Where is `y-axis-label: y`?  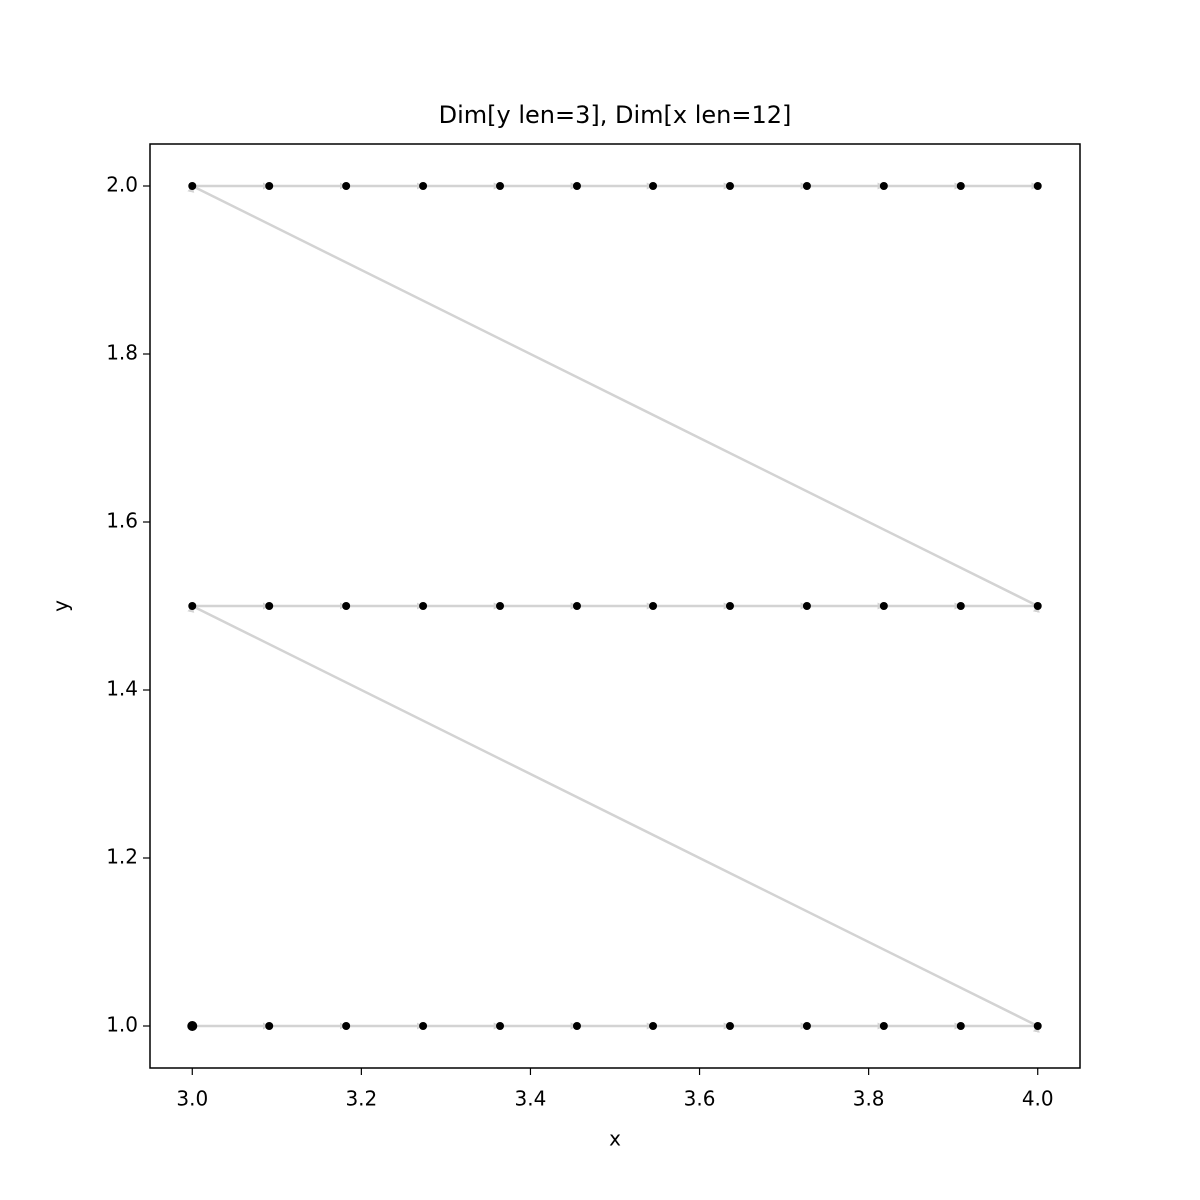
y-axis-label: y is located at coordinates (61, 606).